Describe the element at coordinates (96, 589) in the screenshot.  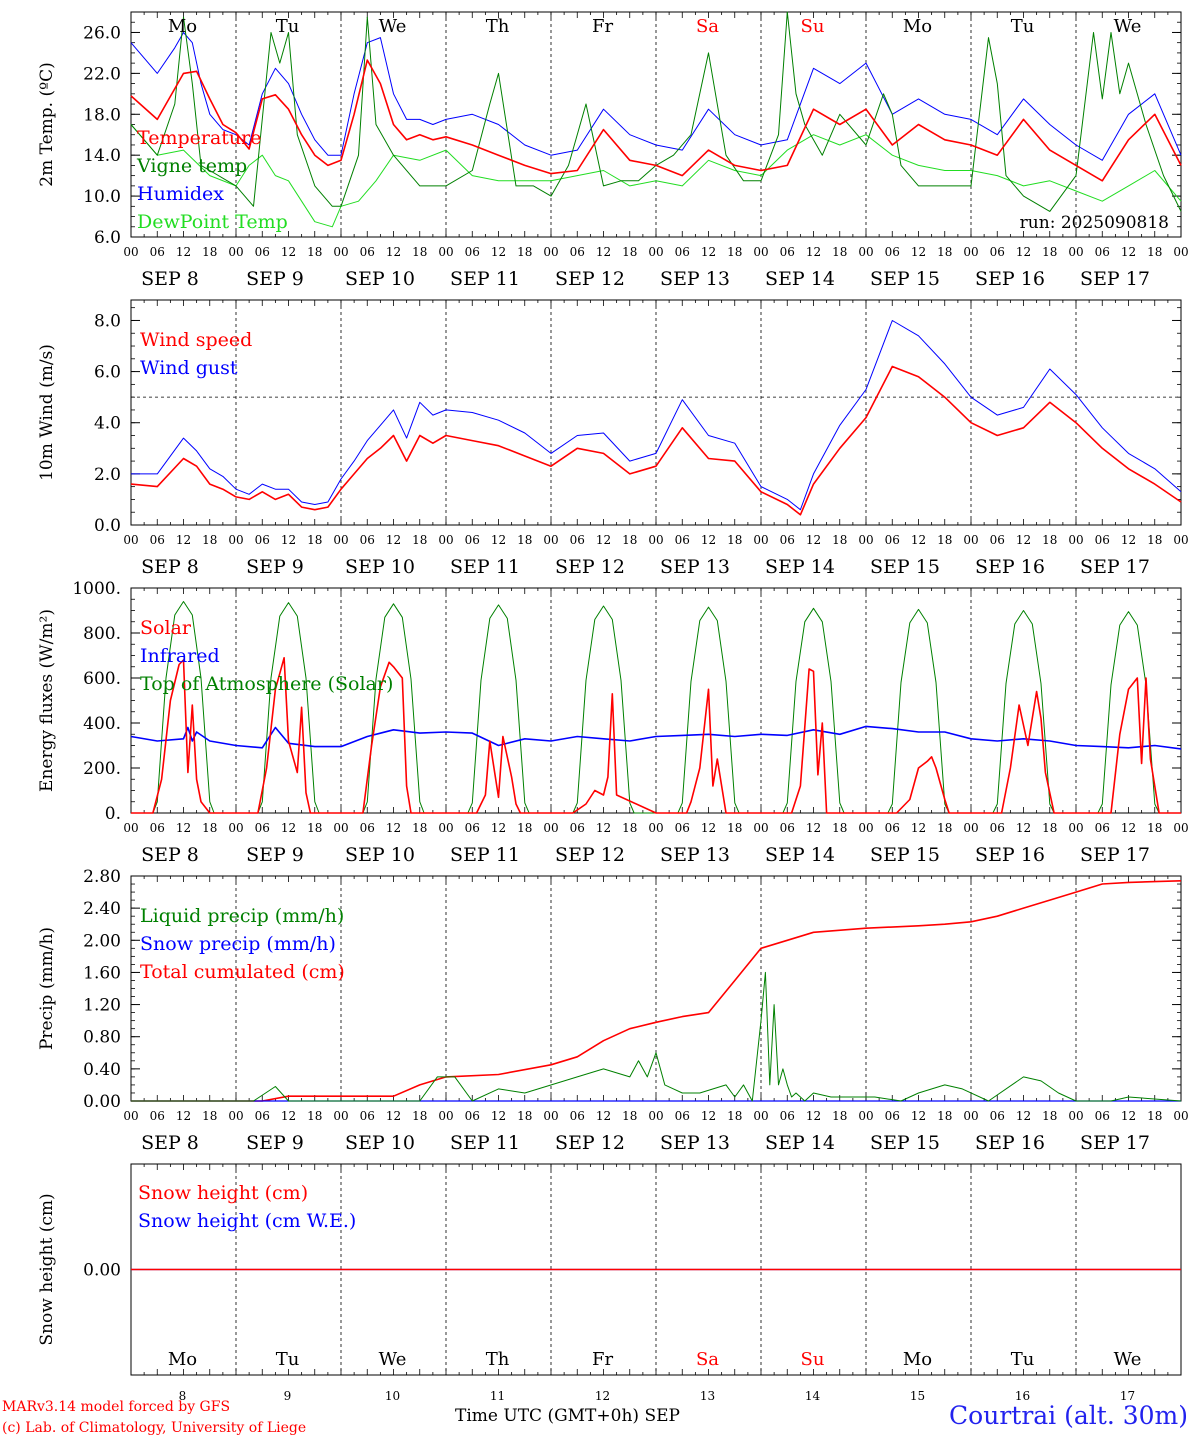
I see `y-tick-label: 1000.` at that location.